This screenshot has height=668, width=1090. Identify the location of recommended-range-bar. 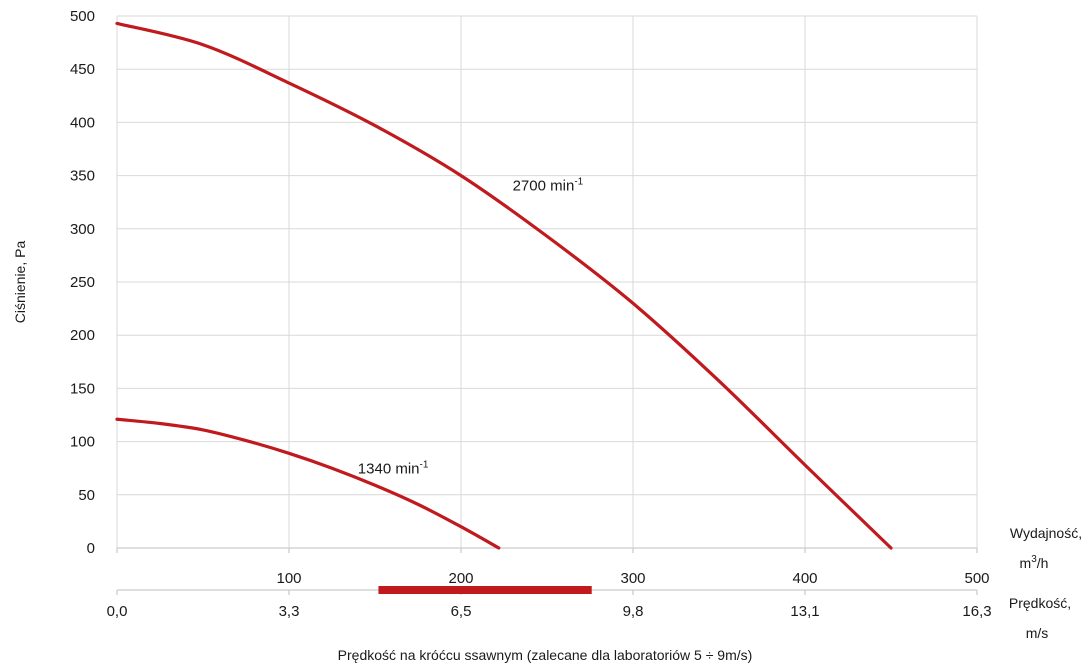
(485, 590).